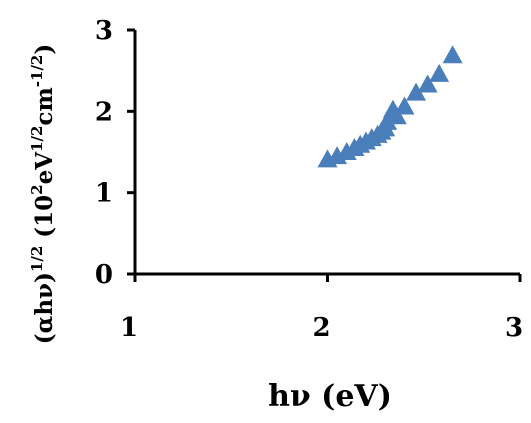  What do you see at coordinates (104, 194) in the screenshot?
I see `y-tick-label: 1` at bounding box center [104, 194].